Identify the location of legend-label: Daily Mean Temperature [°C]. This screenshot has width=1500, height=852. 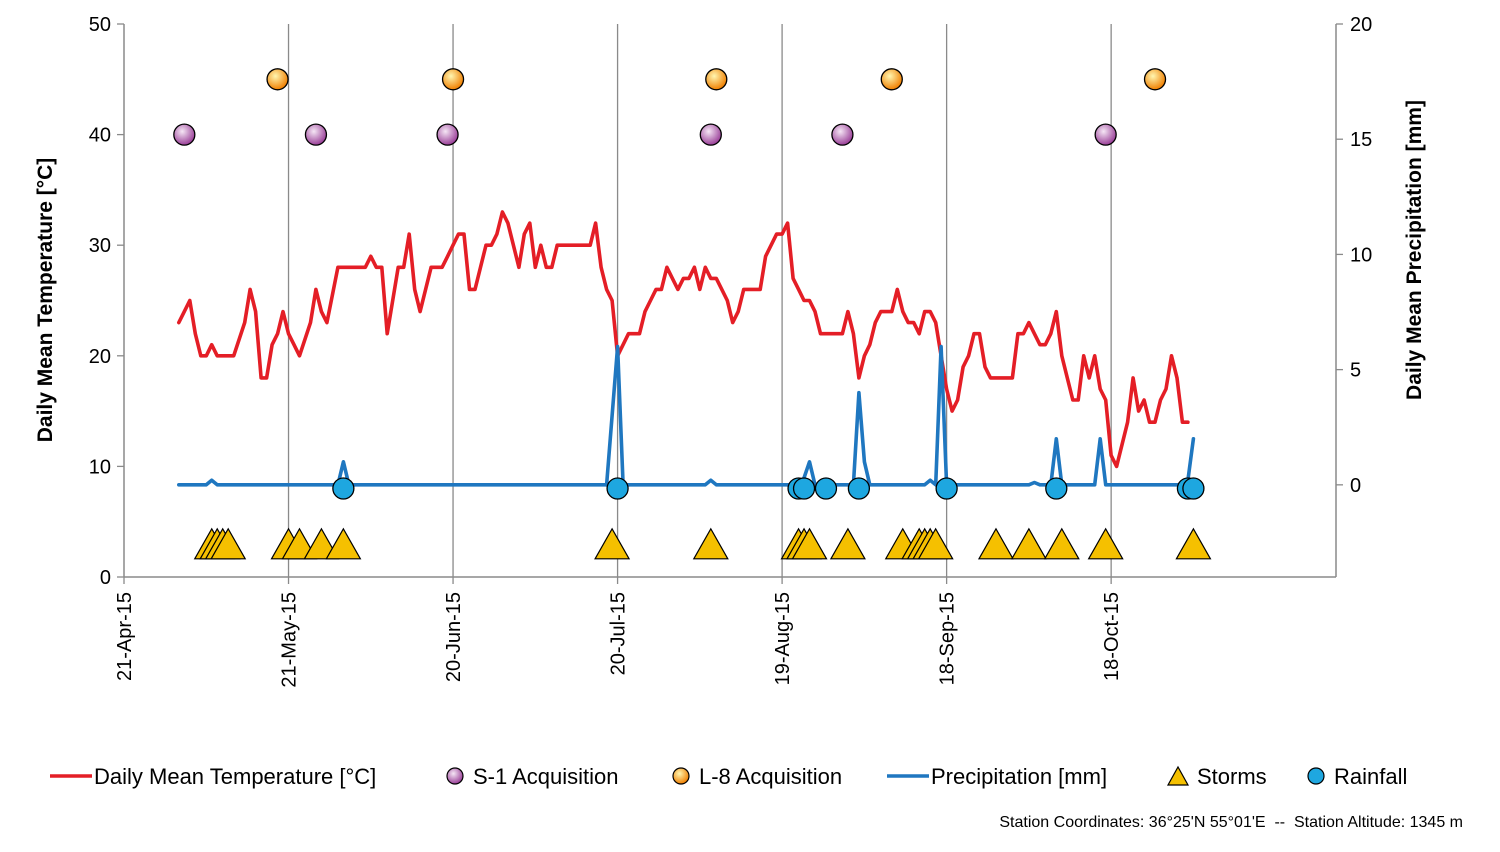
(235, 776).